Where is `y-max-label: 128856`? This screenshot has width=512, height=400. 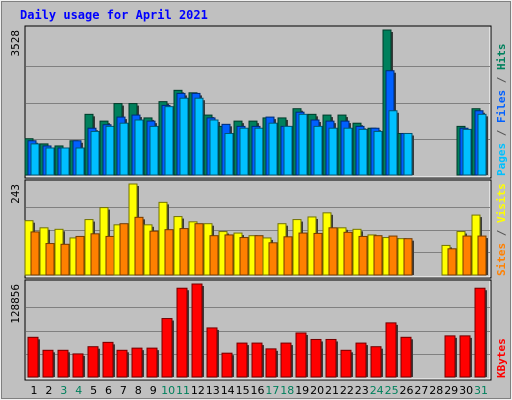
y-max-label: 128856 is located at coordinates (15, 304).